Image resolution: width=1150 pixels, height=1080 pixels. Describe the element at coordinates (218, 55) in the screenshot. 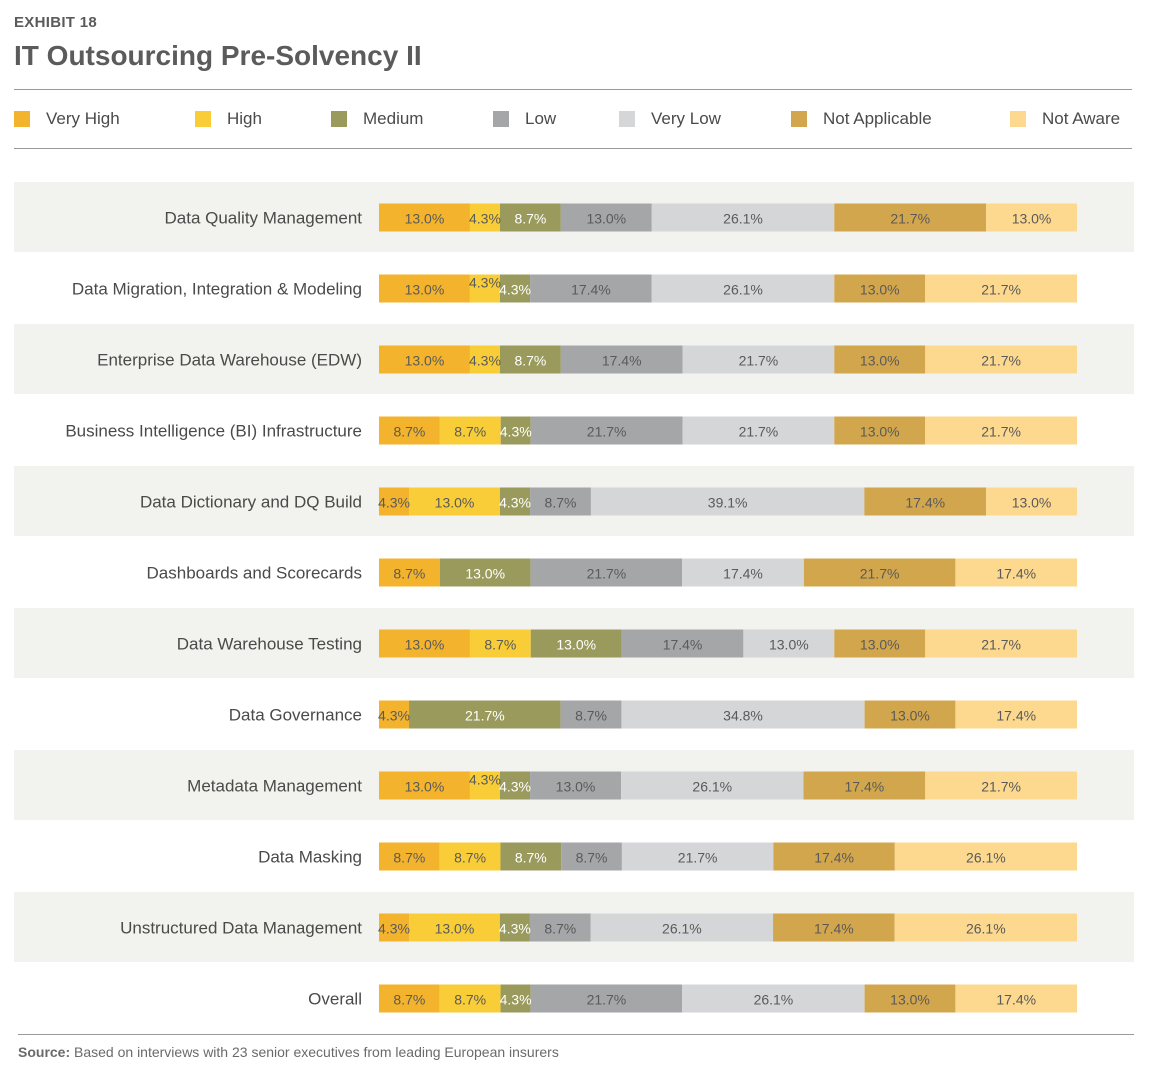

I see `chart-title: IT Outsourcing Pre-Solvency II` at that location.